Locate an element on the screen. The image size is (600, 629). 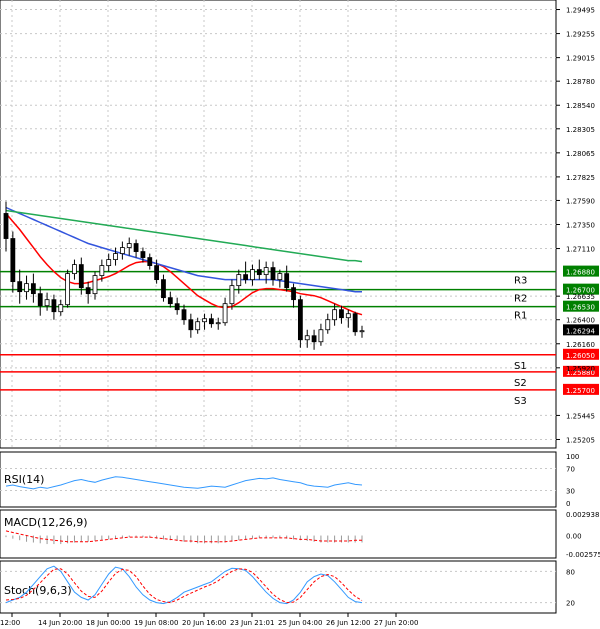
time-tick-label: 14 Jun 20:00 is located at coordinates (60, 623).